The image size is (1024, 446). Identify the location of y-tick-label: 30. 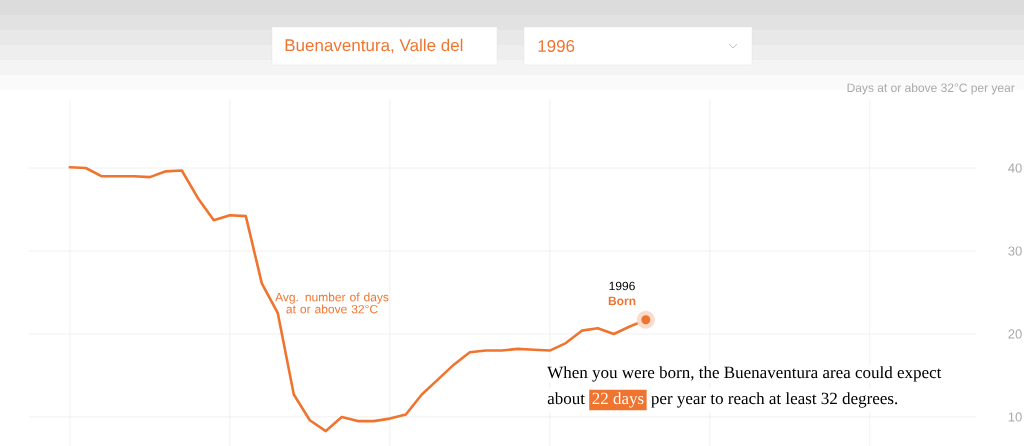
(1015, 251).